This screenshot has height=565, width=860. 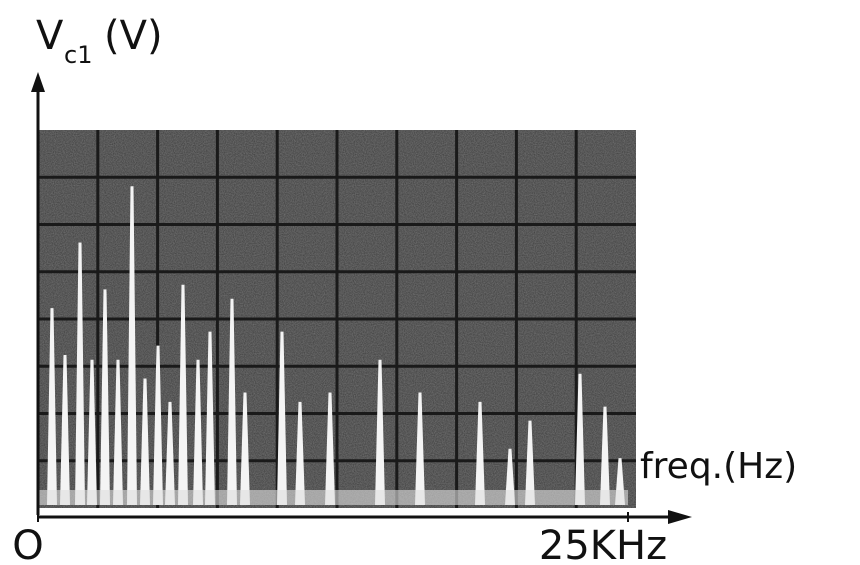 What do you see at coordinates (50, 36) in the screenshot?
I see `y-label: V` at bounding box center [50, 36].